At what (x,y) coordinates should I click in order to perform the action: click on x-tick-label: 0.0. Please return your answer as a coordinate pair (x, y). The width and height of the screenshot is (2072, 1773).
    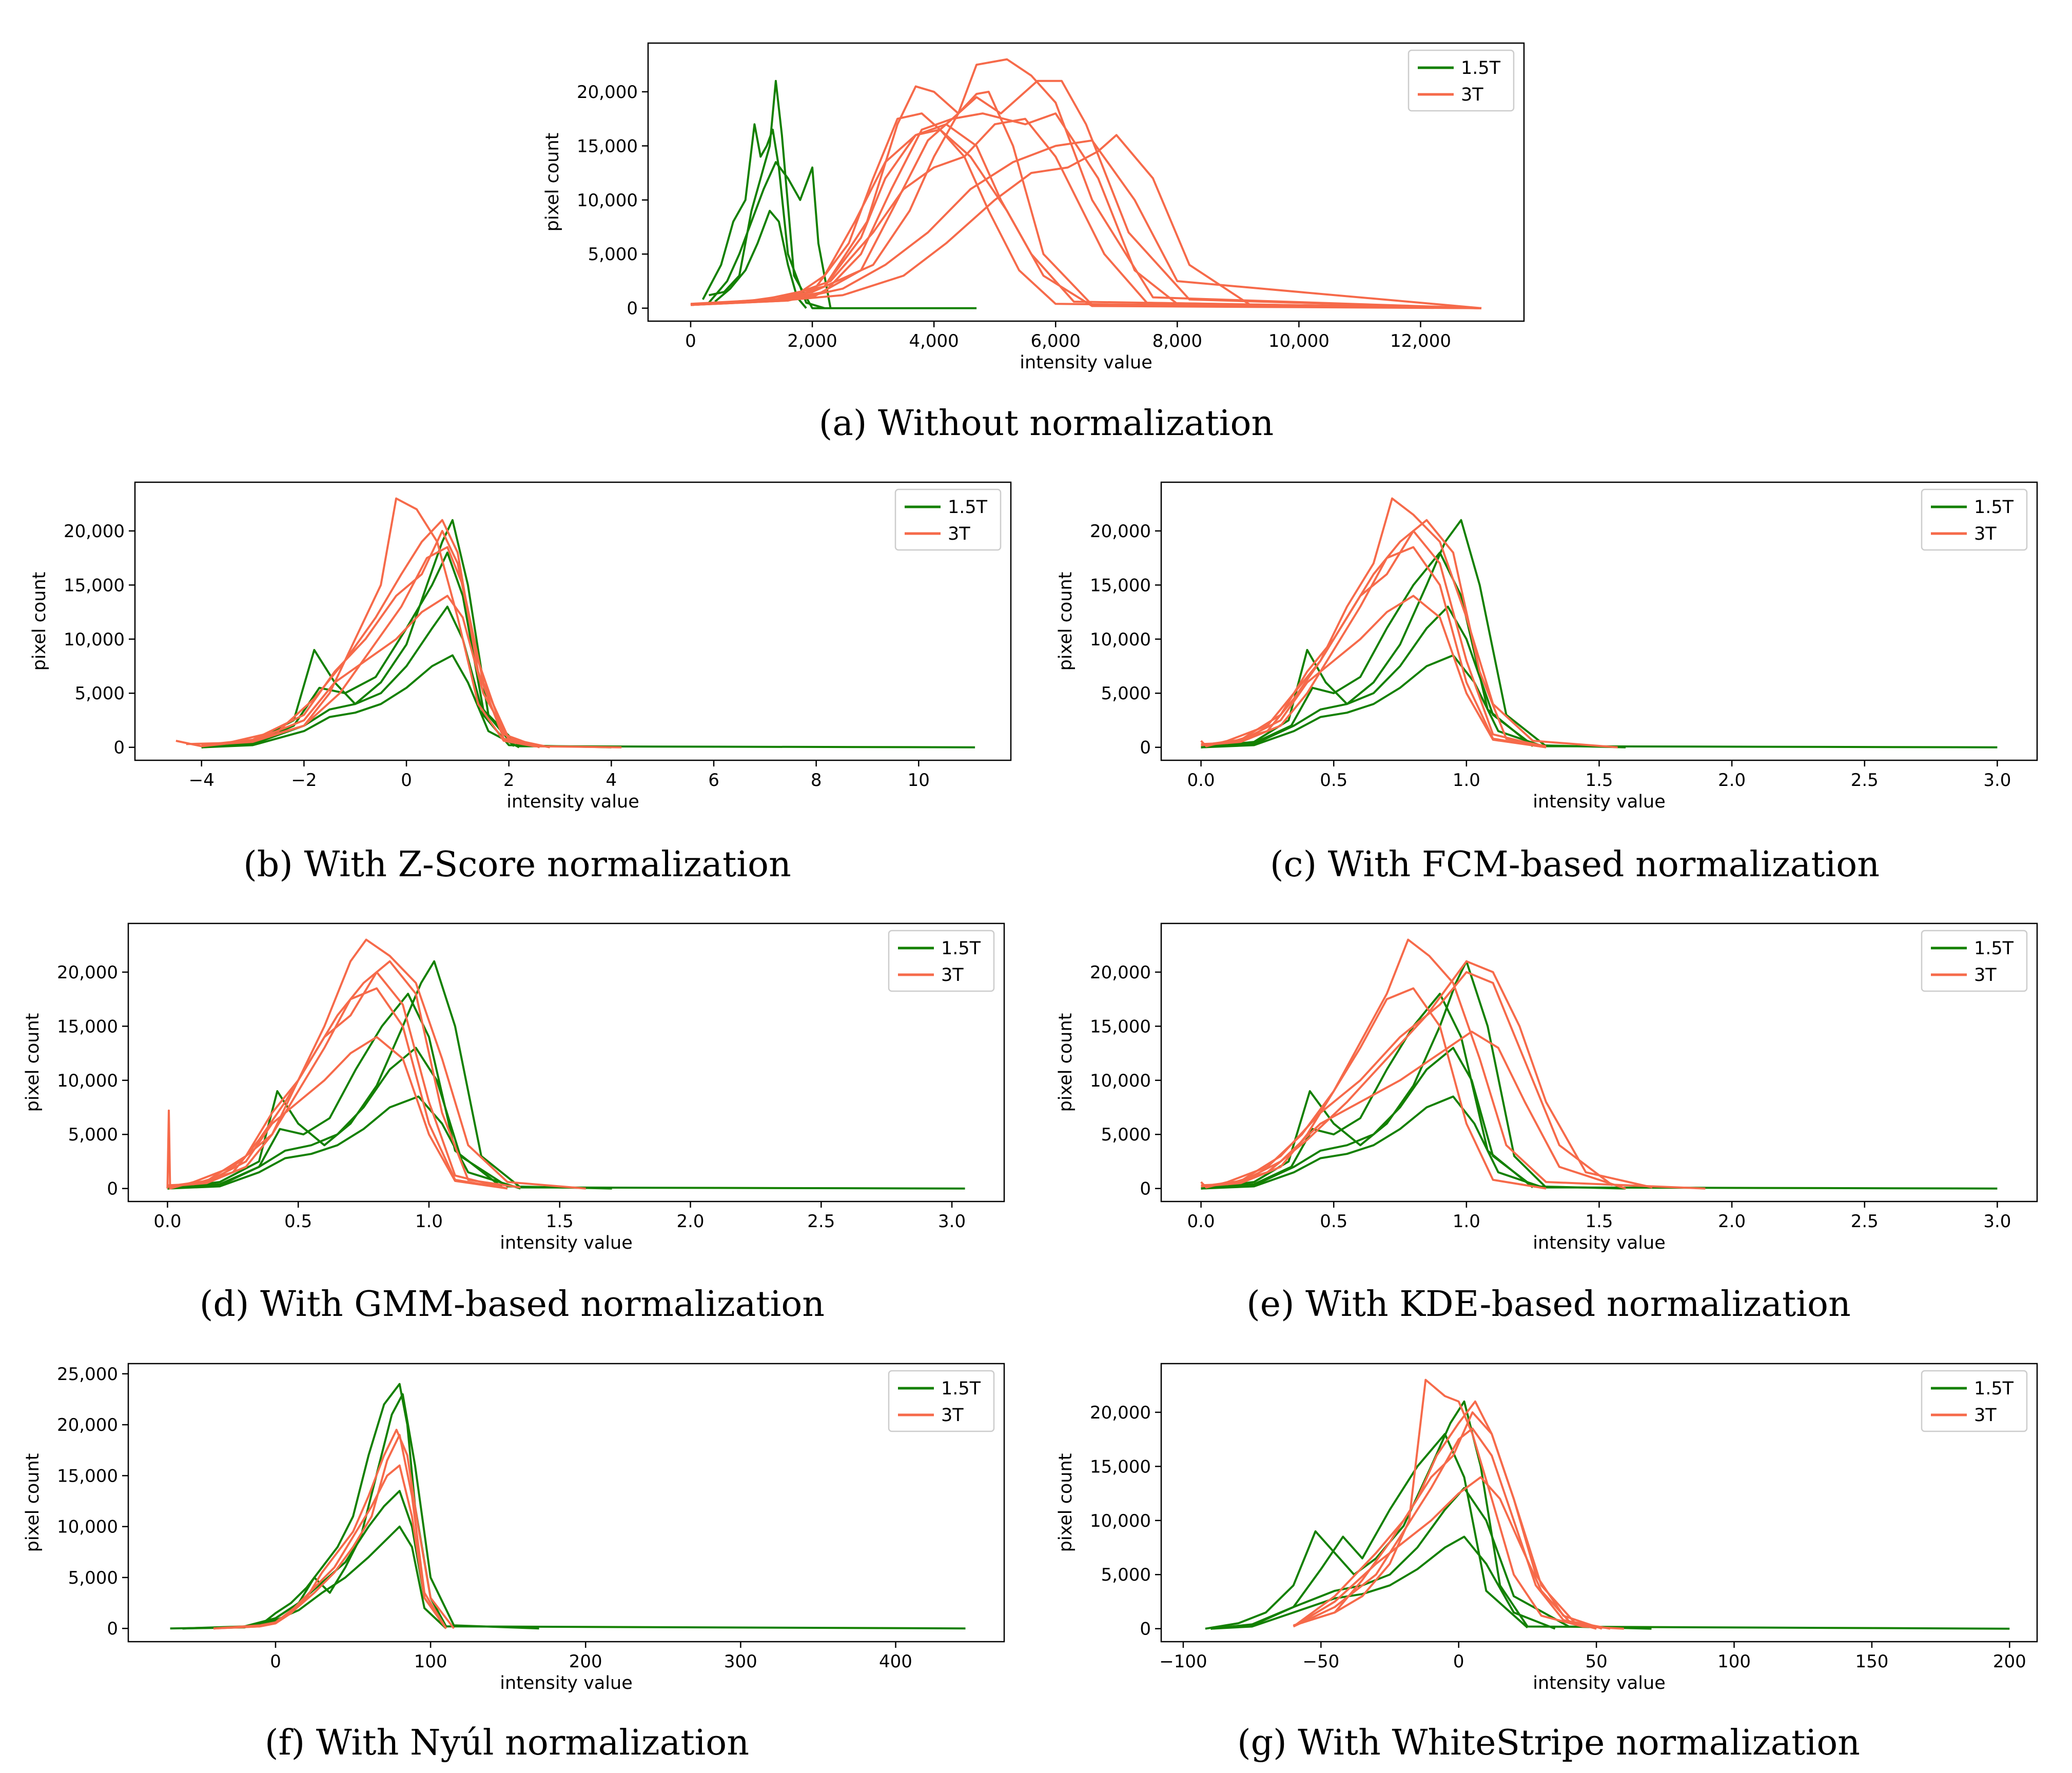
    Looking at the image, I should click on (1201, 781).